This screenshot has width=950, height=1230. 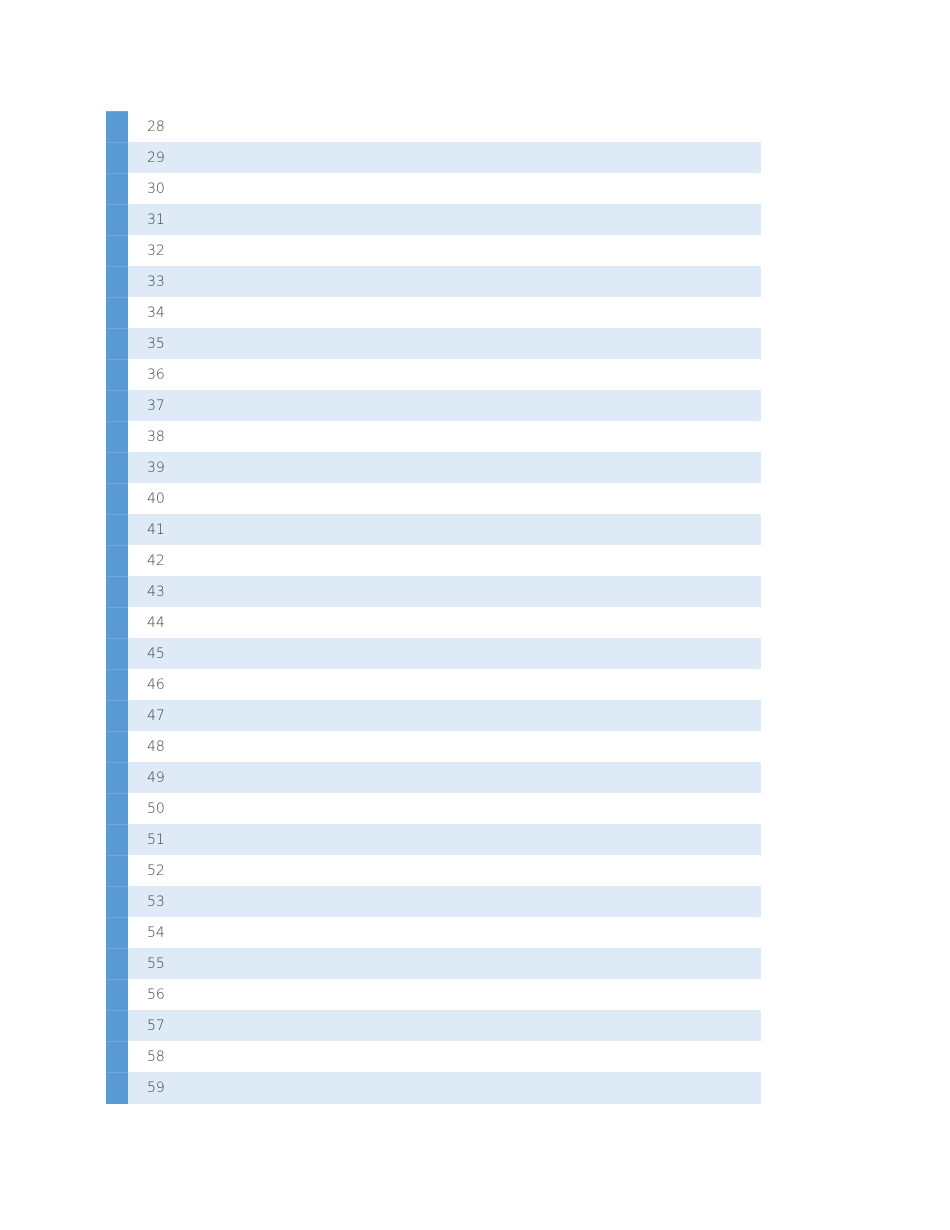 I want to click on table-row: 41, so click(x=433, y=530).